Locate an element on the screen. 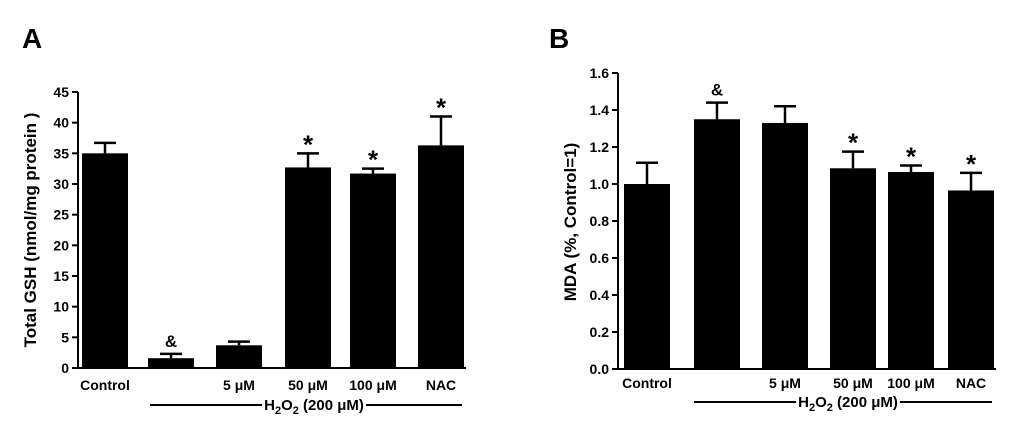 The height and width of the screenshot is (439, 1024). y-tick-label: 5 is located at coordinates (65, 337).